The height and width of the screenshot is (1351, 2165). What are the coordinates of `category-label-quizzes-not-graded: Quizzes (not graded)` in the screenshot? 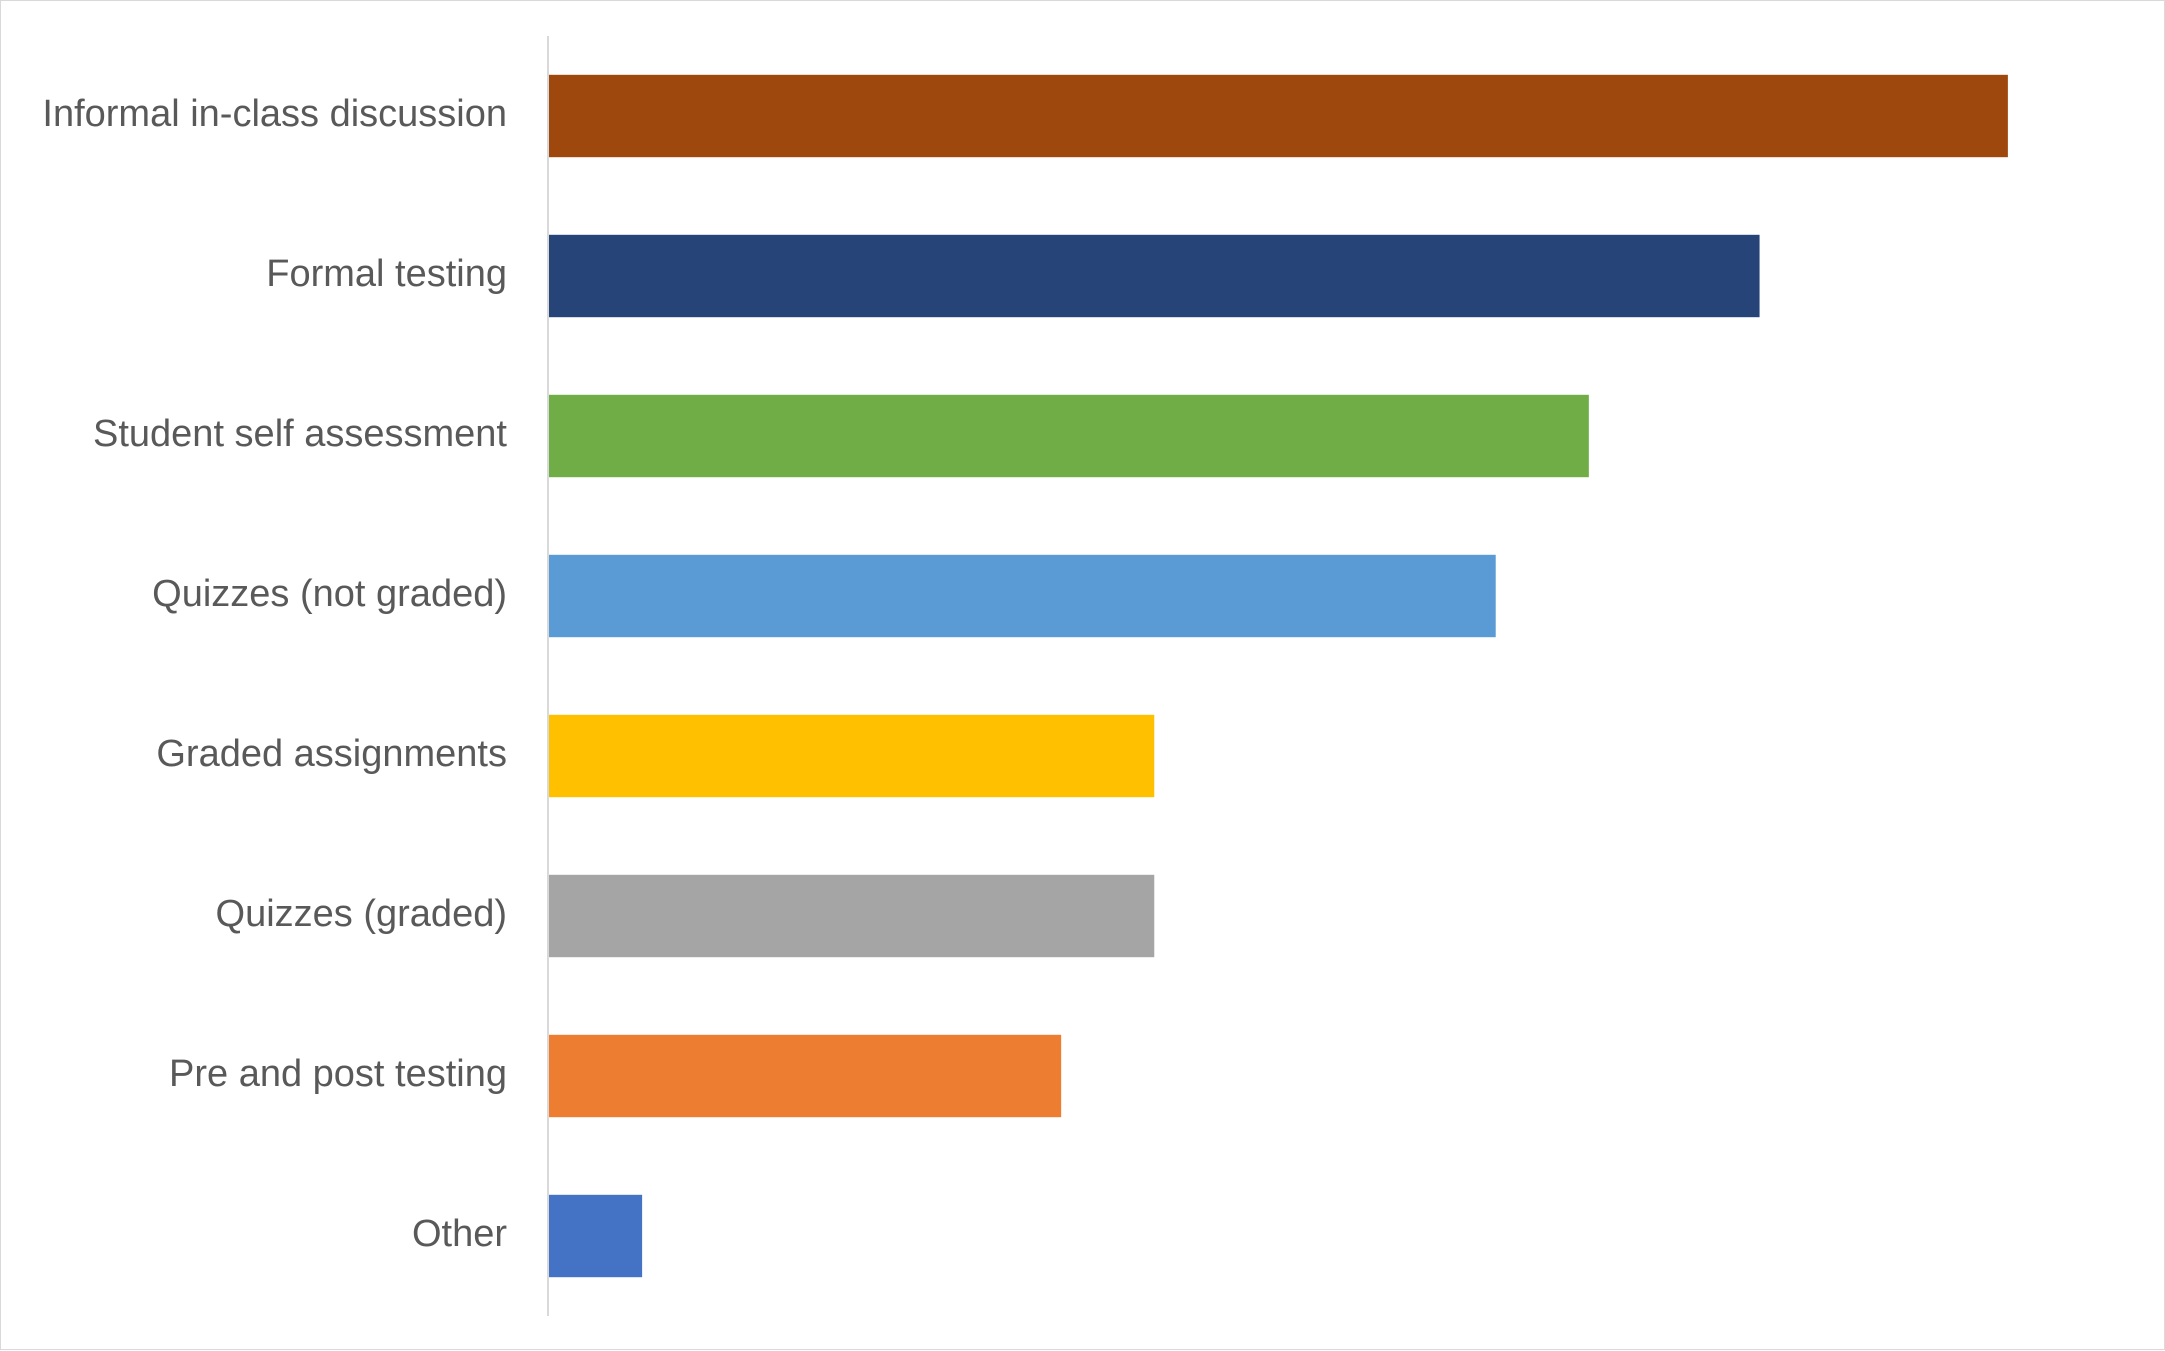 It's located at (329, 594).